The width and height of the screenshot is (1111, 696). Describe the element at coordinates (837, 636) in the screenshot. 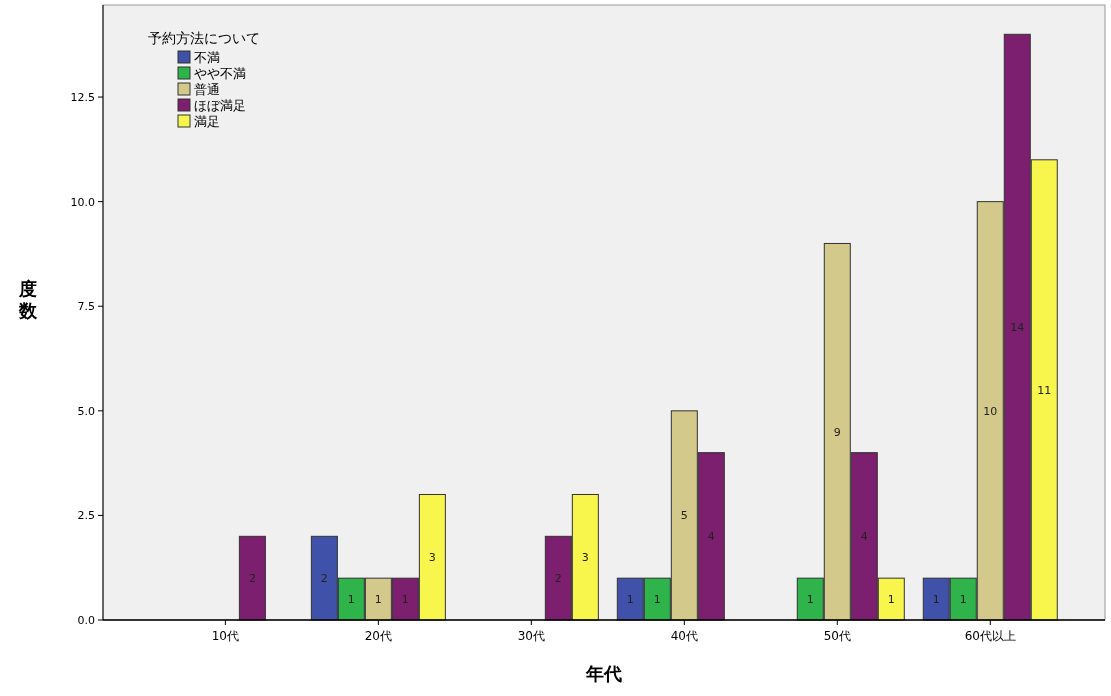

I see `x-tick-label: 50代` at that location.